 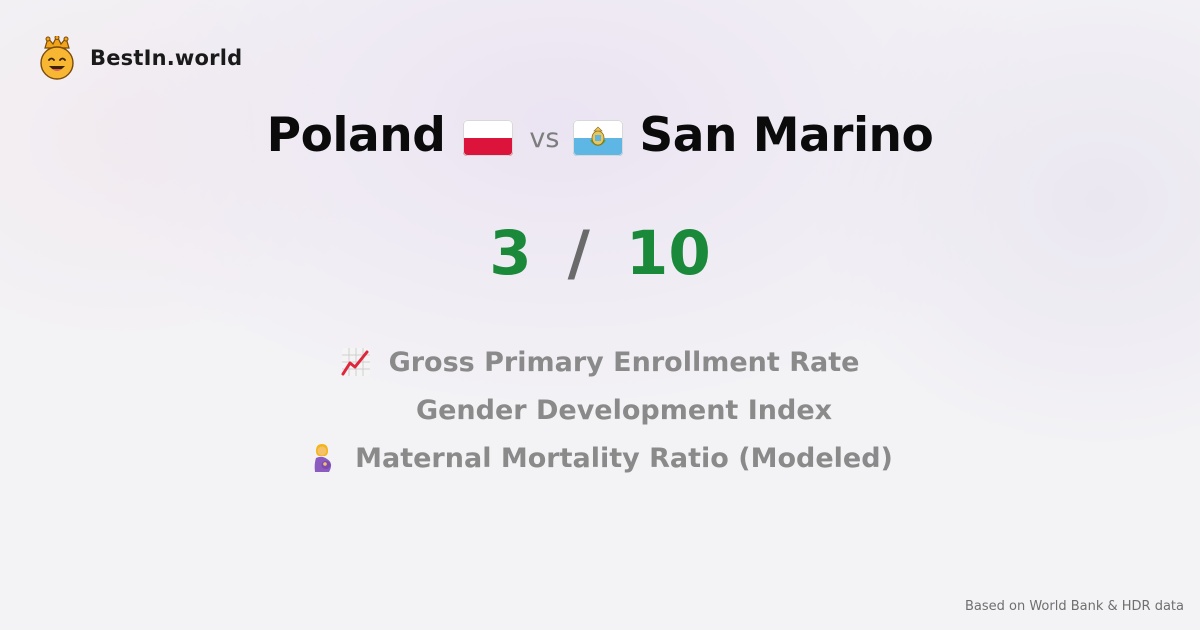 What do you see at coordinates (624, 410) in the screenshot?
I see `metric-label: Gender Development Index` at bounding box center [624, 410].